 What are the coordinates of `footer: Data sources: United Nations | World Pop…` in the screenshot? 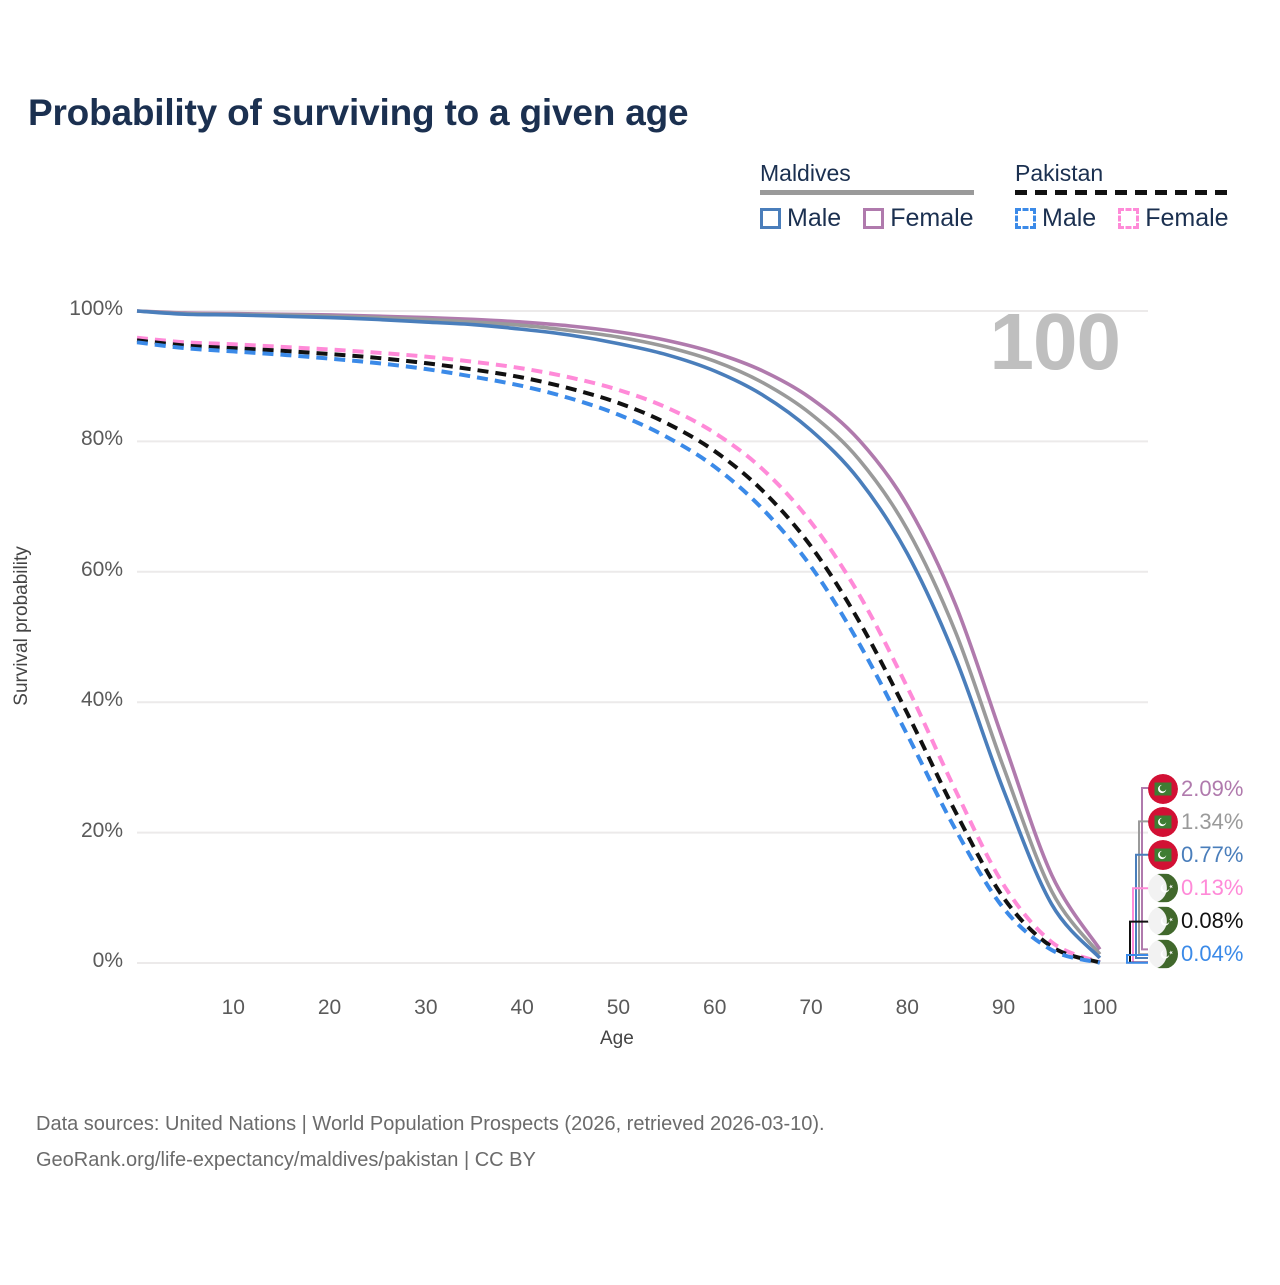 It's located at (430, 1142).